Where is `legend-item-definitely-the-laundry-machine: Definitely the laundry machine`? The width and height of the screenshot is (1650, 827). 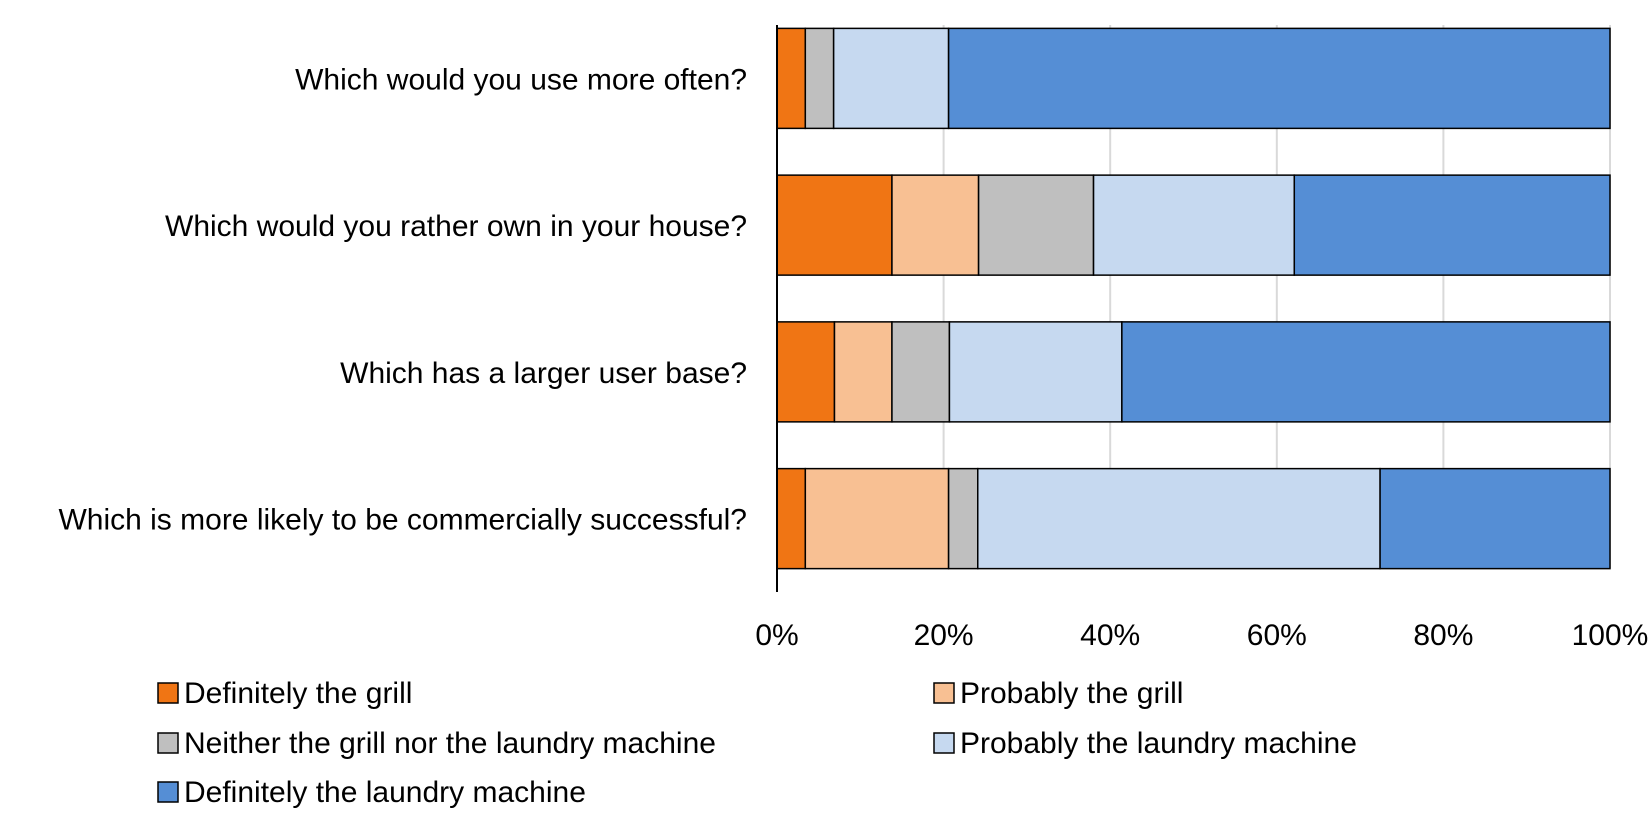
legend-item-definitely-the-laundry-machine: Definitely the laundry machine is located at coordinates (371, 792).